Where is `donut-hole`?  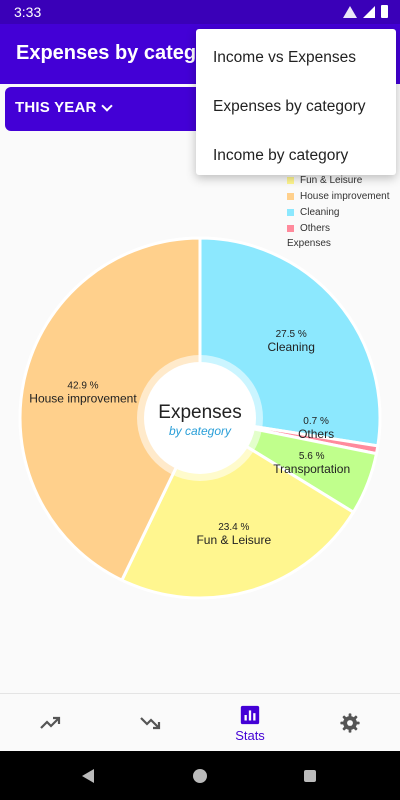 donut-hole is located at coordinates (200, 418).